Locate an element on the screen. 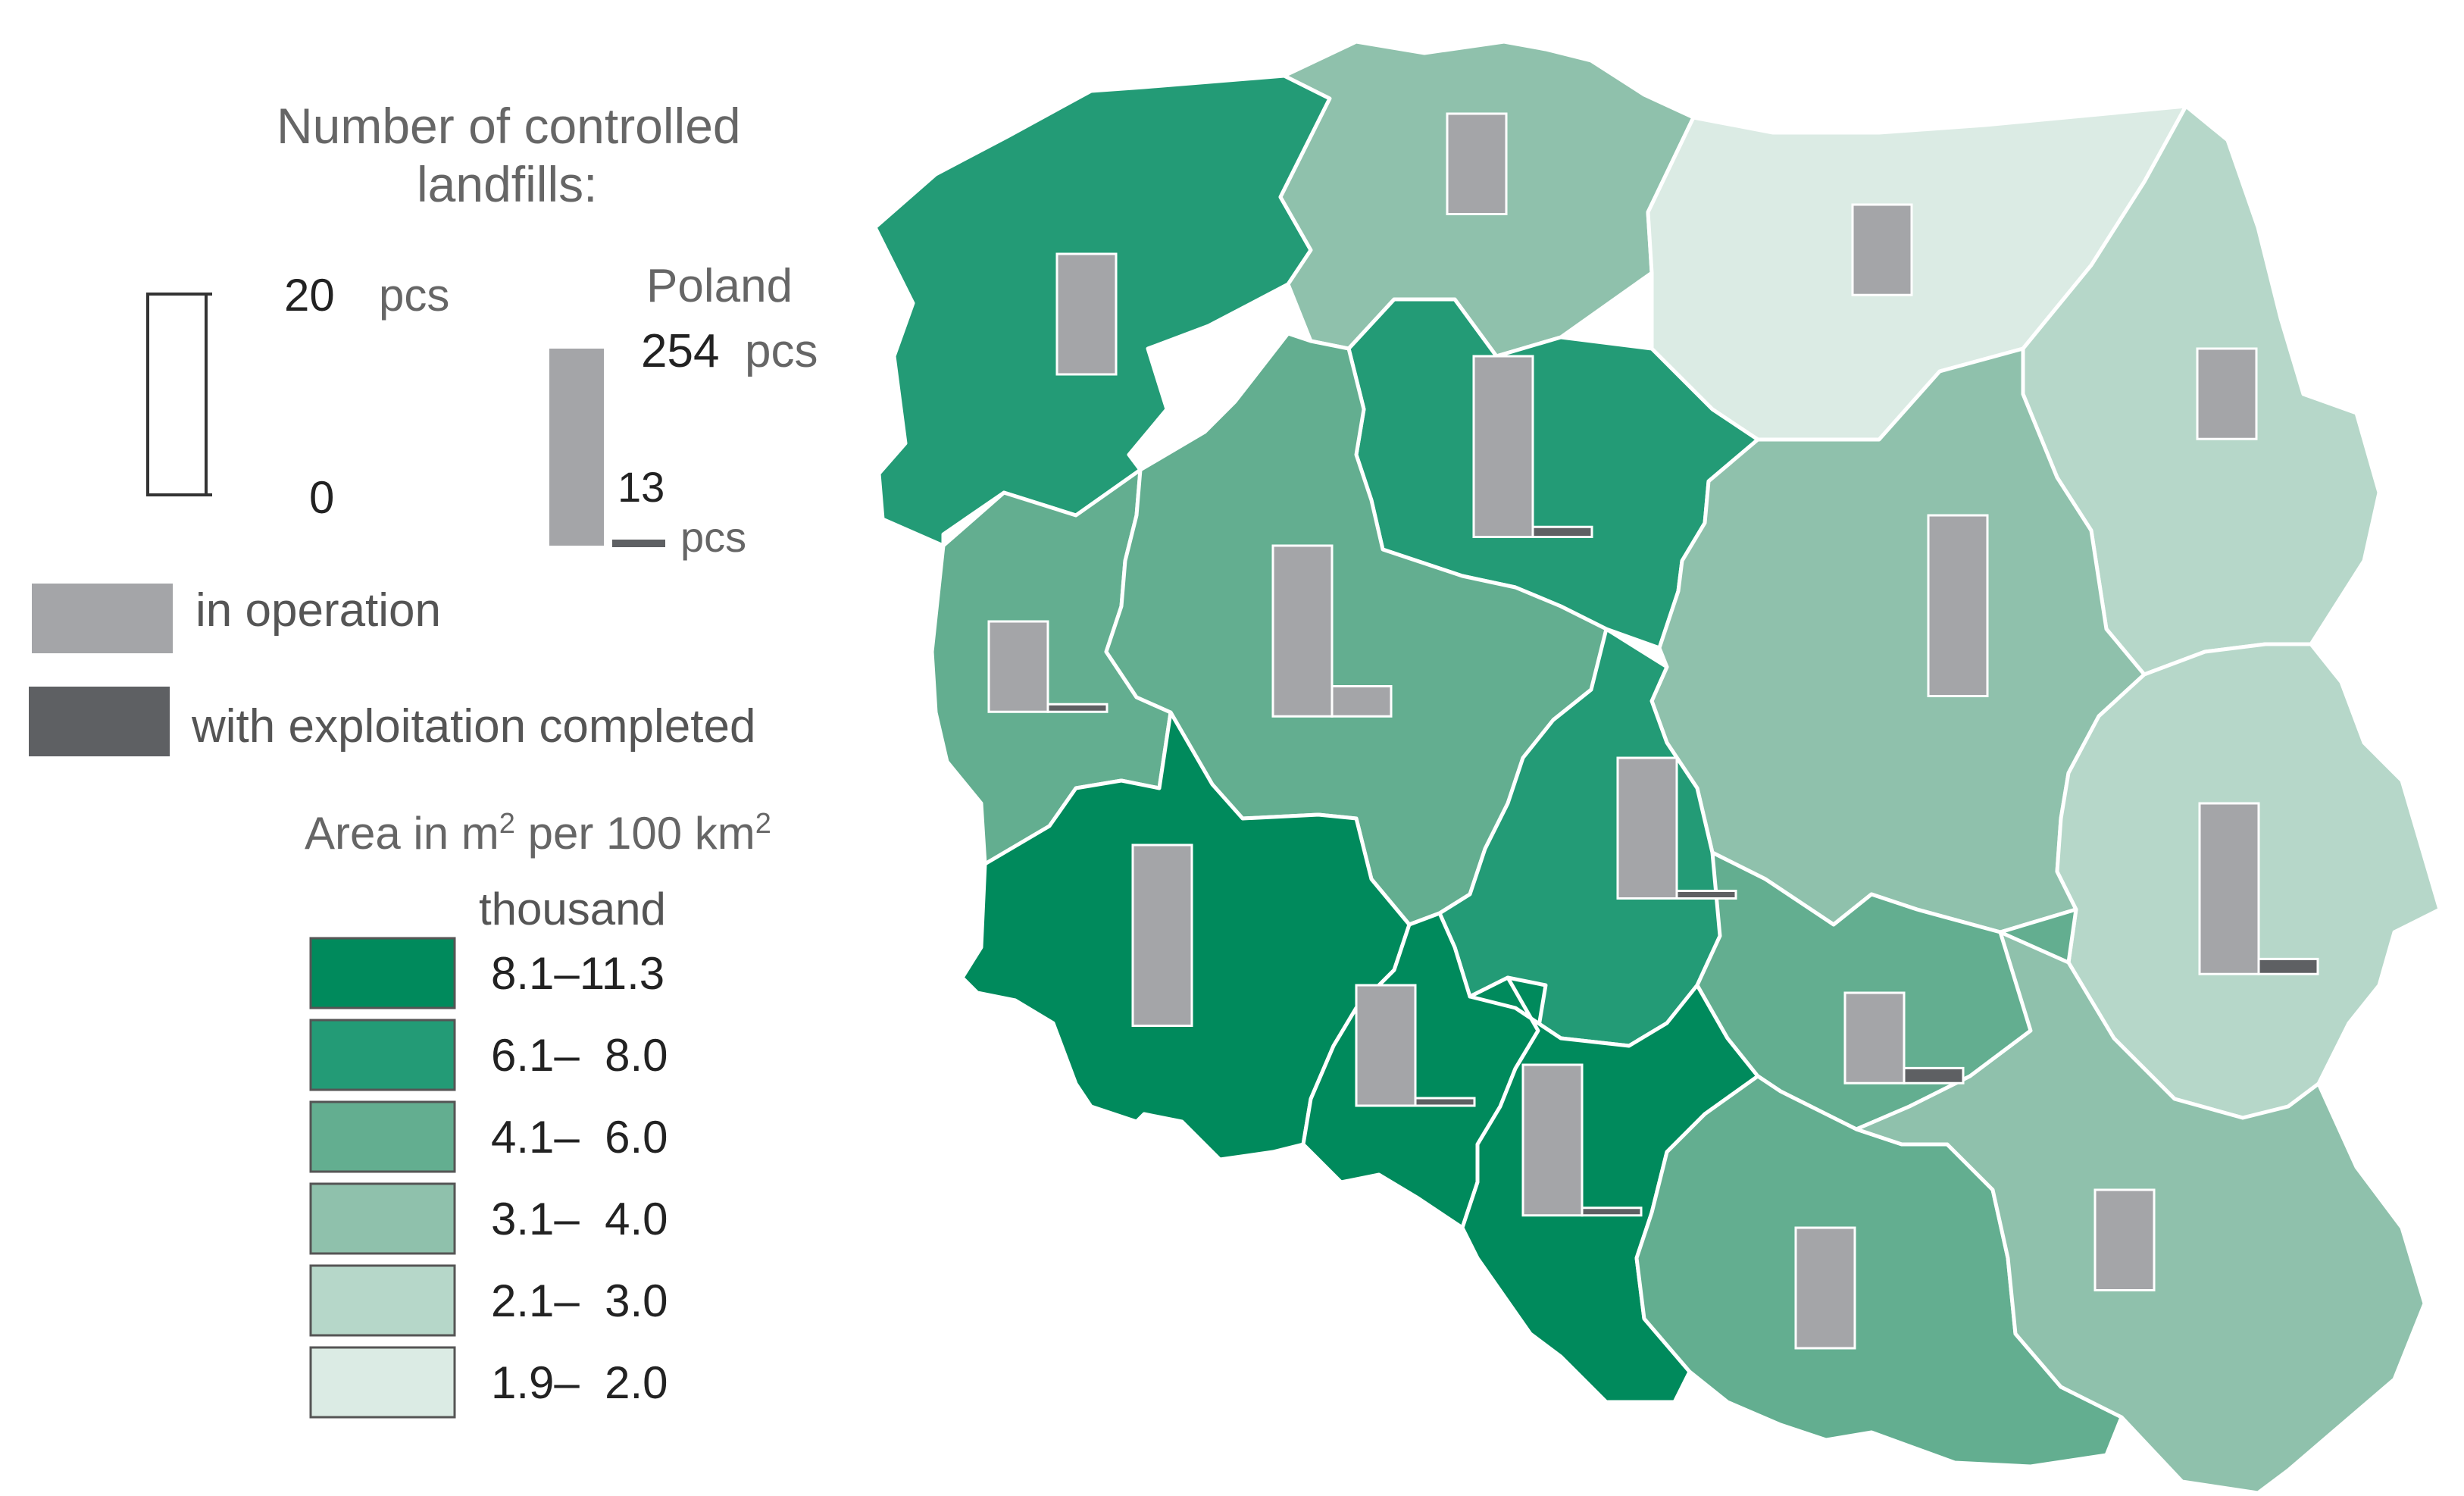 This screenshot has height=1496, width=2464. legend-in-operation-swatch is located at coordinates (102, 618).